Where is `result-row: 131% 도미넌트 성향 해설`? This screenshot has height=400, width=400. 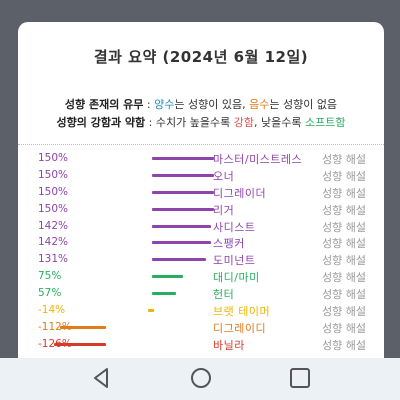
result-row: 131% 도미넌트 성향 해설 is located at coordinates (201, 259).